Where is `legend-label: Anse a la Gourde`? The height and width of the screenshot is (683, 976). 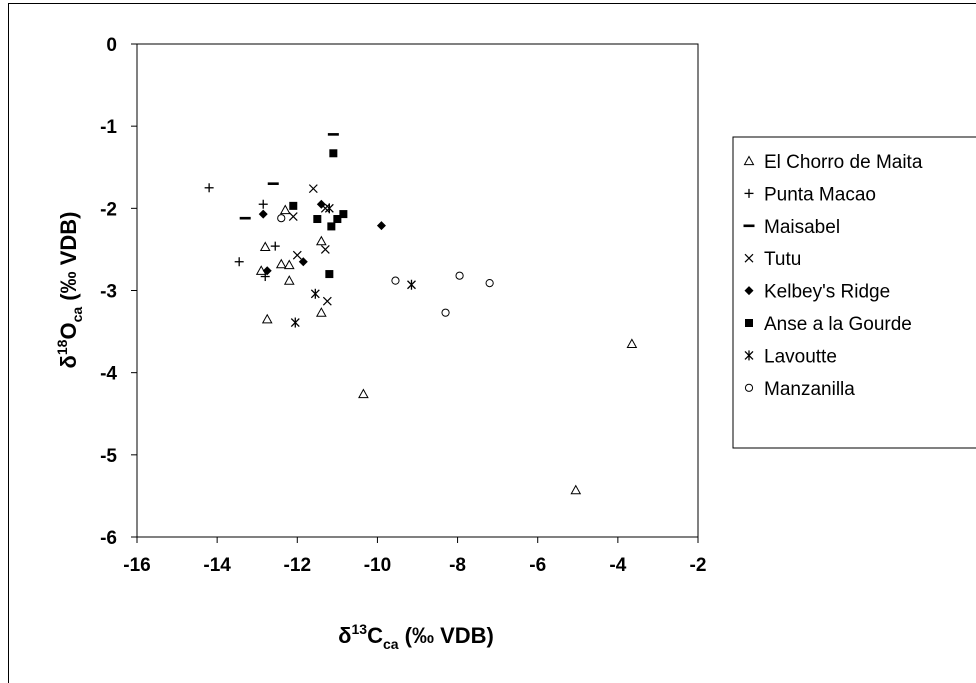 legend-label: Anse a la Gourde is located at coordinates (838, 324).